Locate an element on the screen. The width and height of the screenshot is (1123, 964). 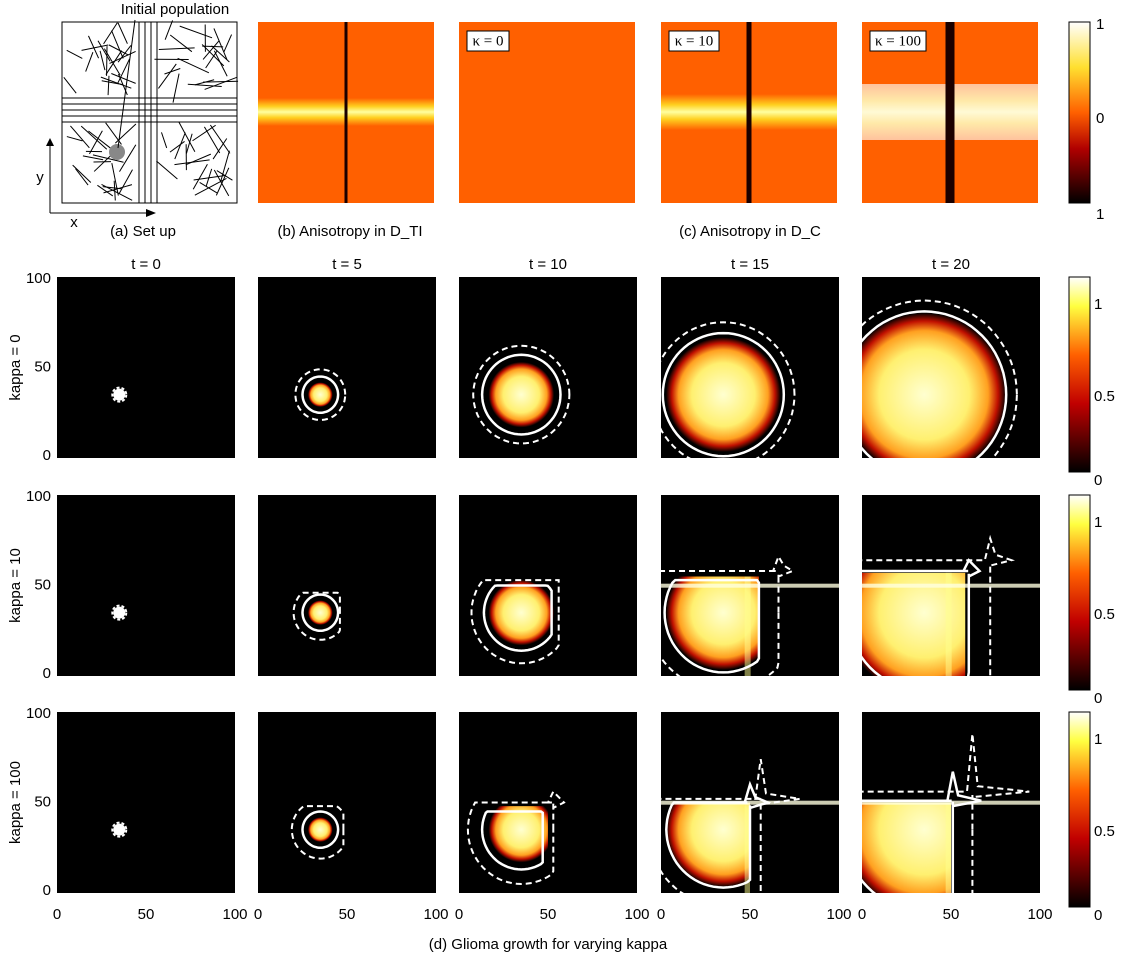
column-title: t = 0 is located at coordinates (146, 264).